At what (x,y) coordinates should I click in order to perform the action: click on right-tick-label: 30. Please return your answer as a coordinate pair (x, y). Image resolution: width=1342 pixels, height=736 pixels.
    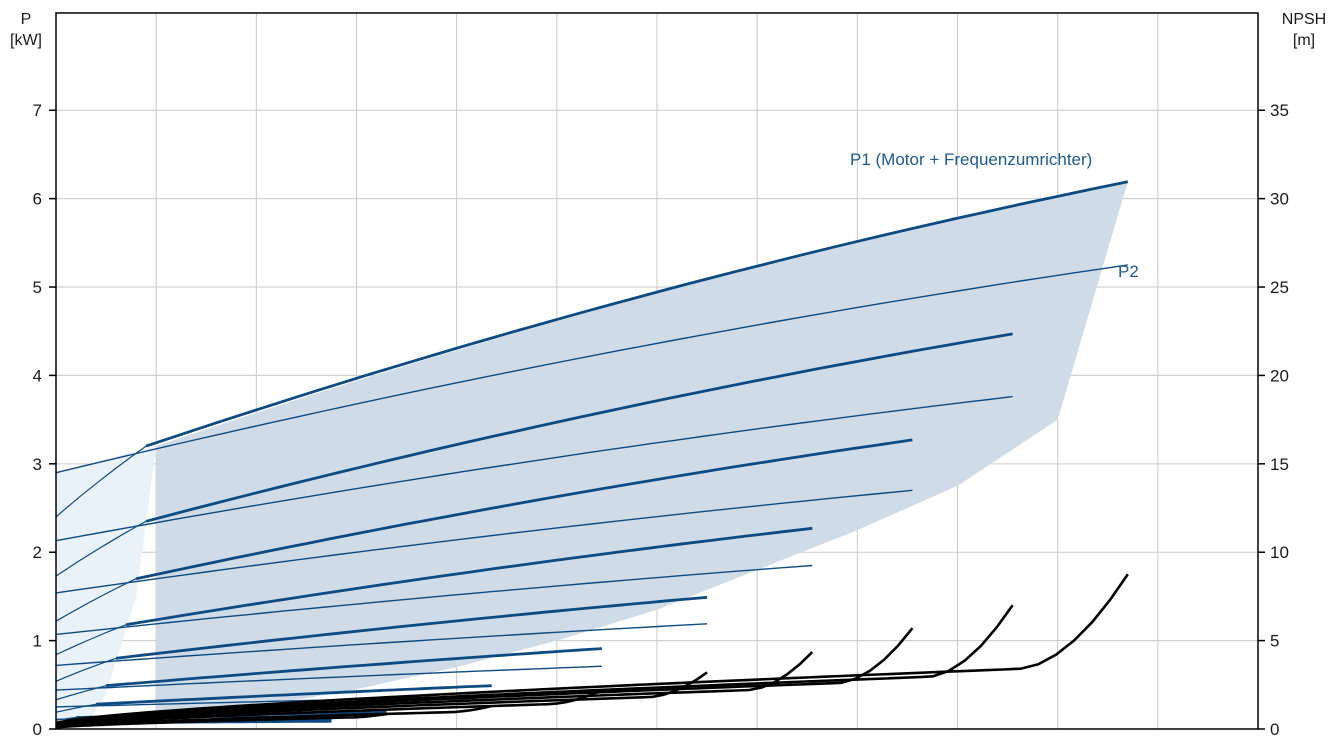
    Looking at the image, I should click on (1279, 199).